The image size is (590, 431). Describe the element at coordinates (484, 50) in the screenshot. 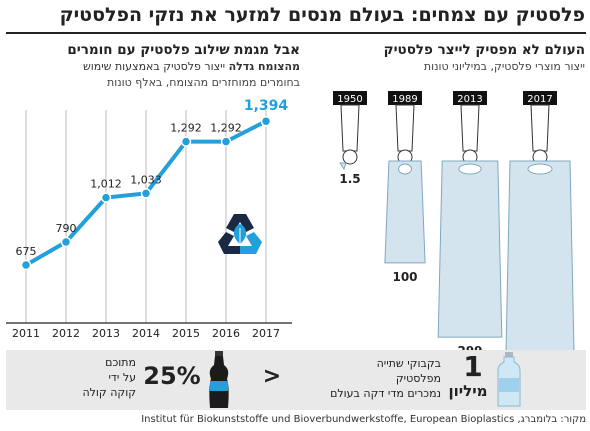

I see `production-title: העולם לא מפסיק לייצר פלסטיק` at that location.